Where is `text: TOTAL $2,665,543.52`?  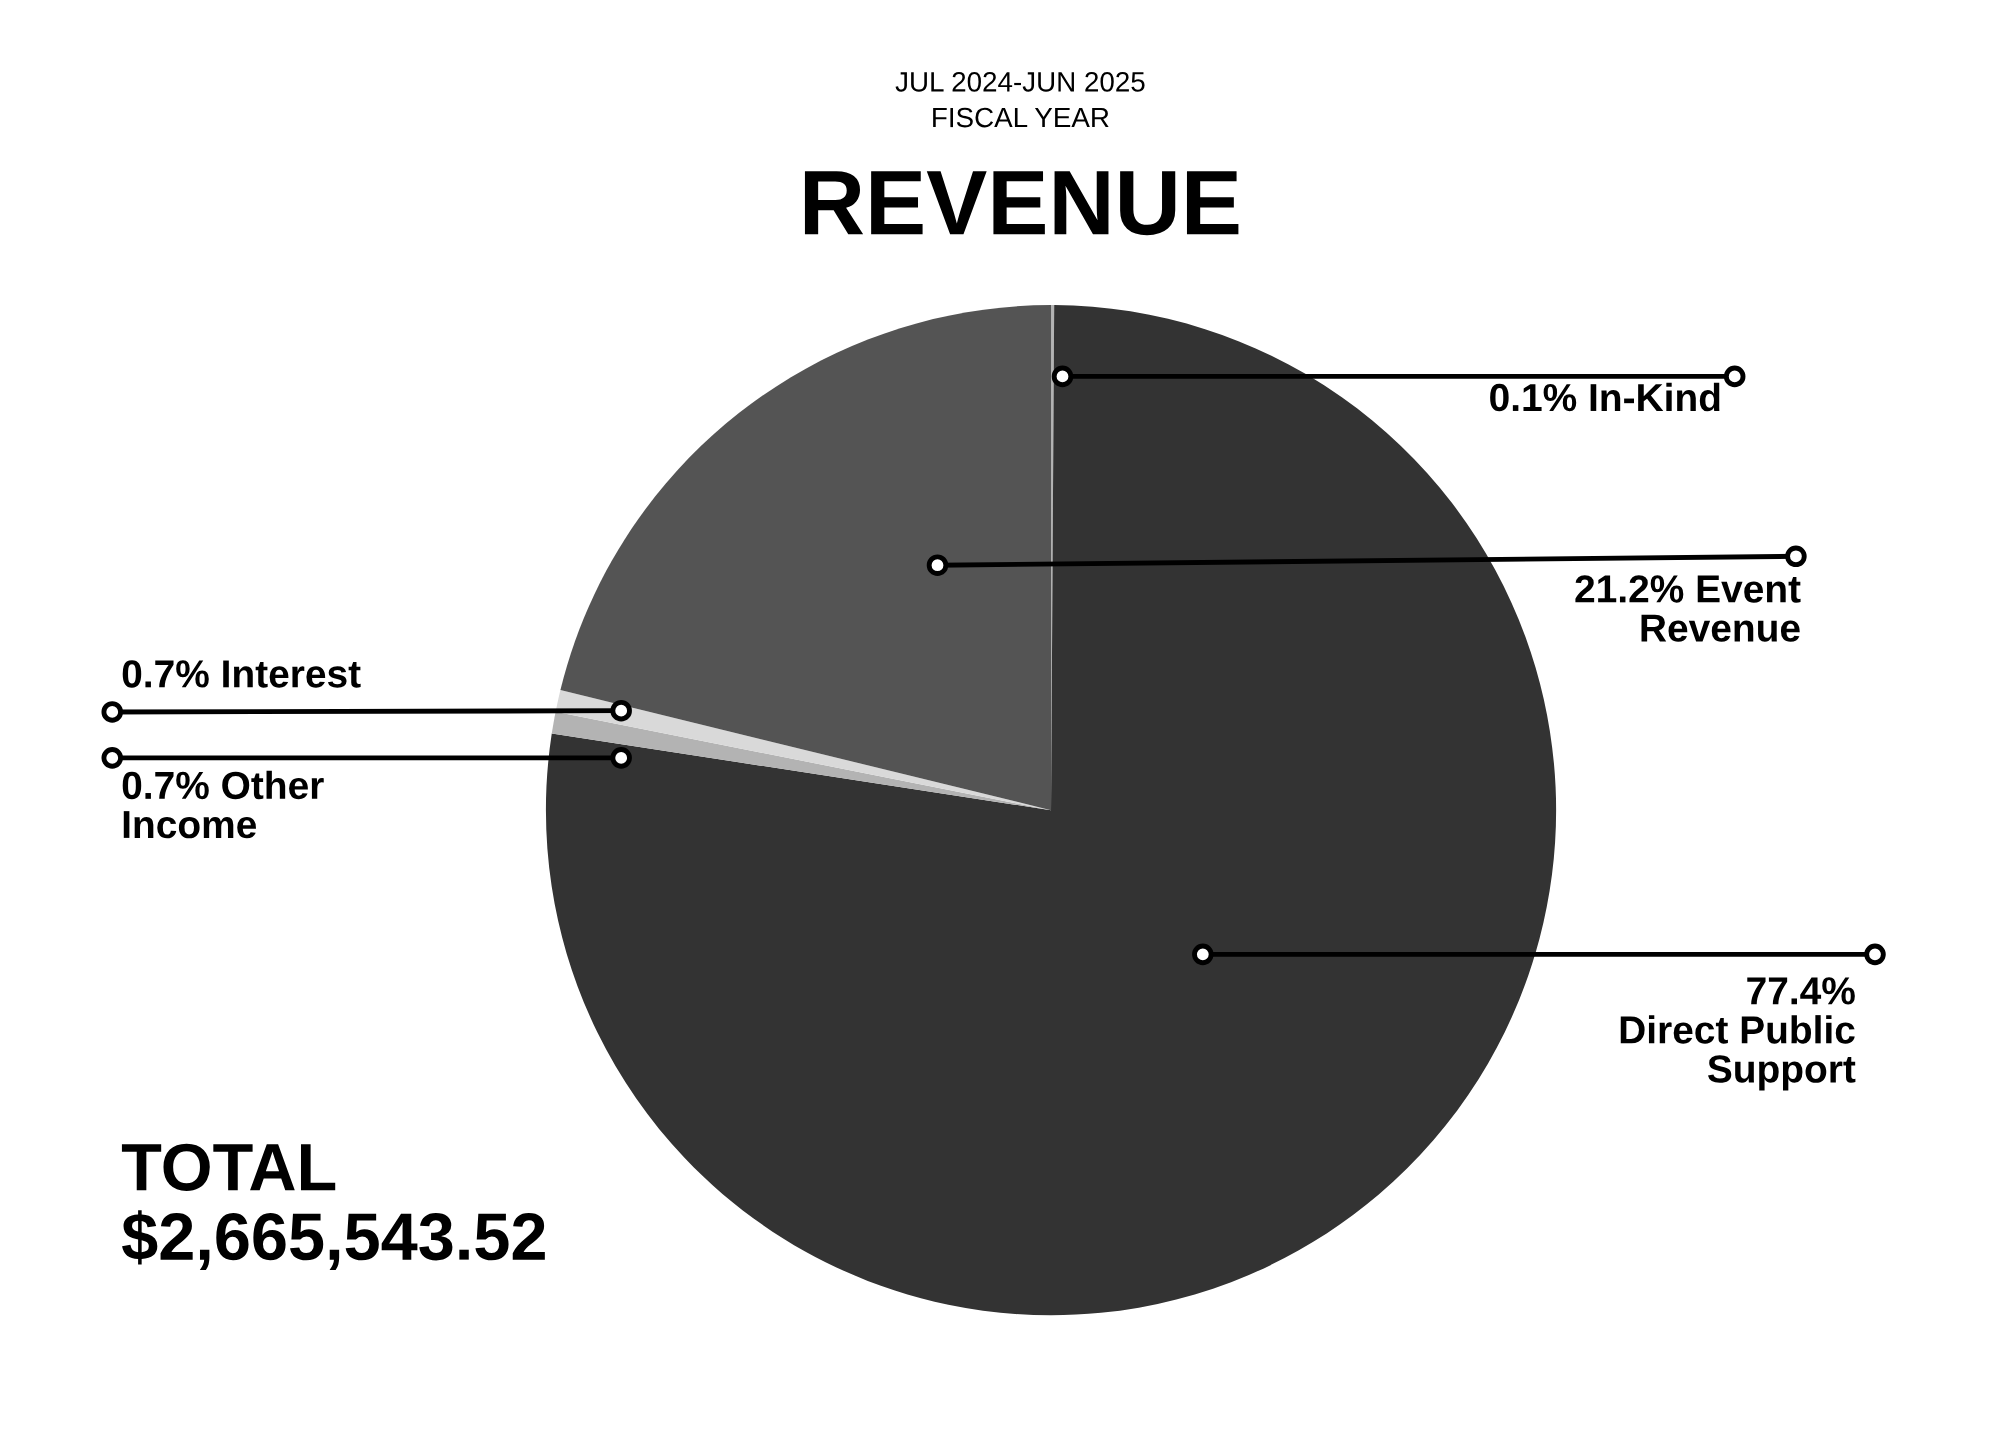 text: TOTAL $2,665,543.52 is located at coordinates (333, 1206).